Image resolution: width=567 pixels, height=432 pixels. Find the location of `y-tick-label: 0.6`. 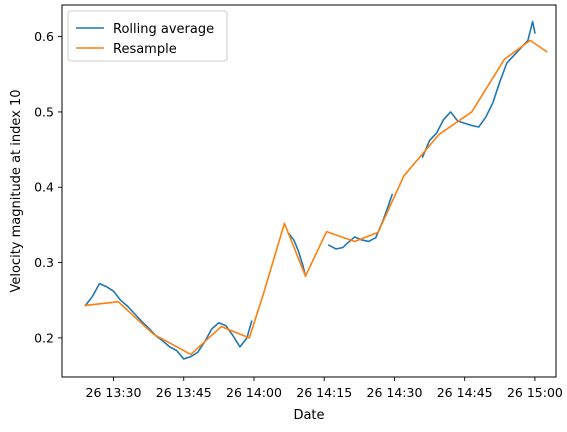

y-tick-label: 0.6 is located at coordinates (44, 36).